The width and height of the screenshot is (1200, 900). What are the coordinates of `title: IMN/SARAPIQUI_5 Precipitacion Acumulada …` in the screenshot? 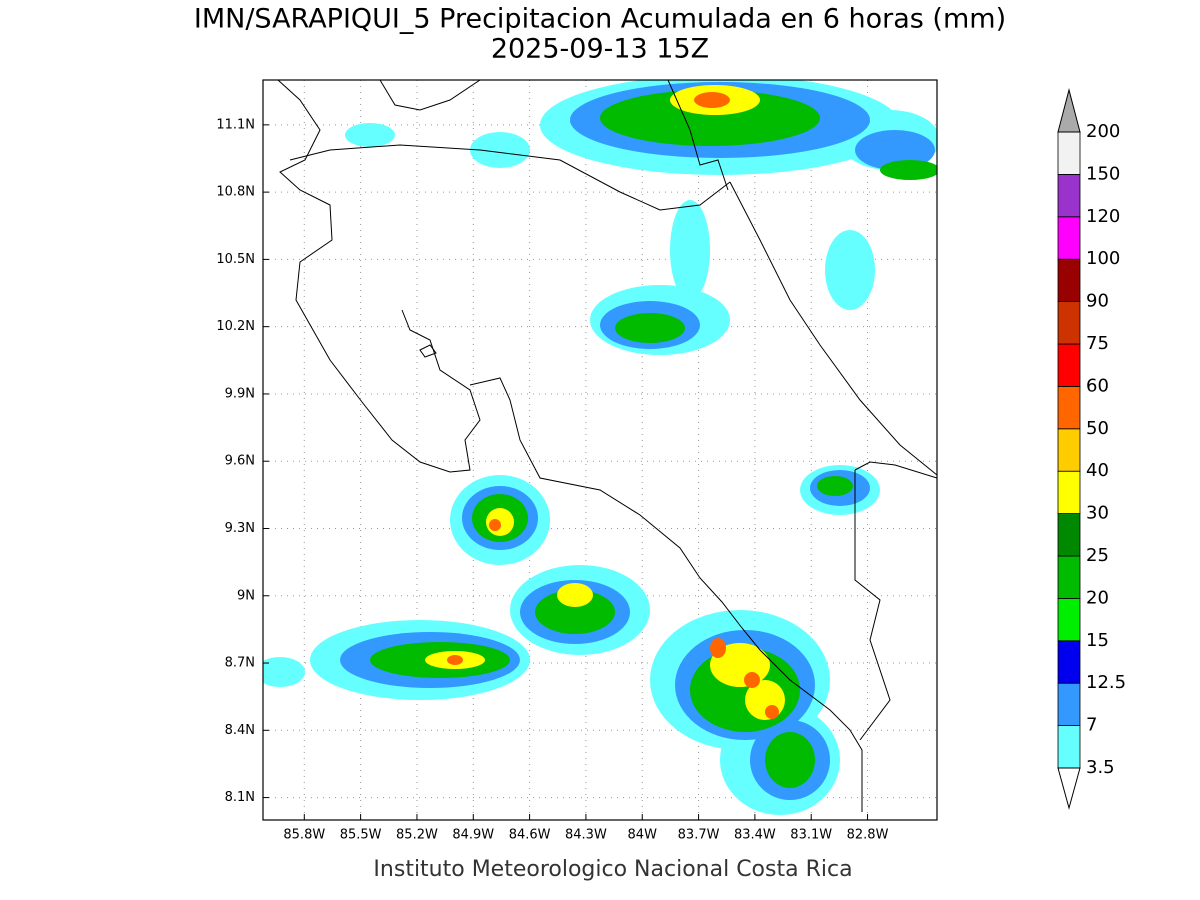 It's located at (600, 19).